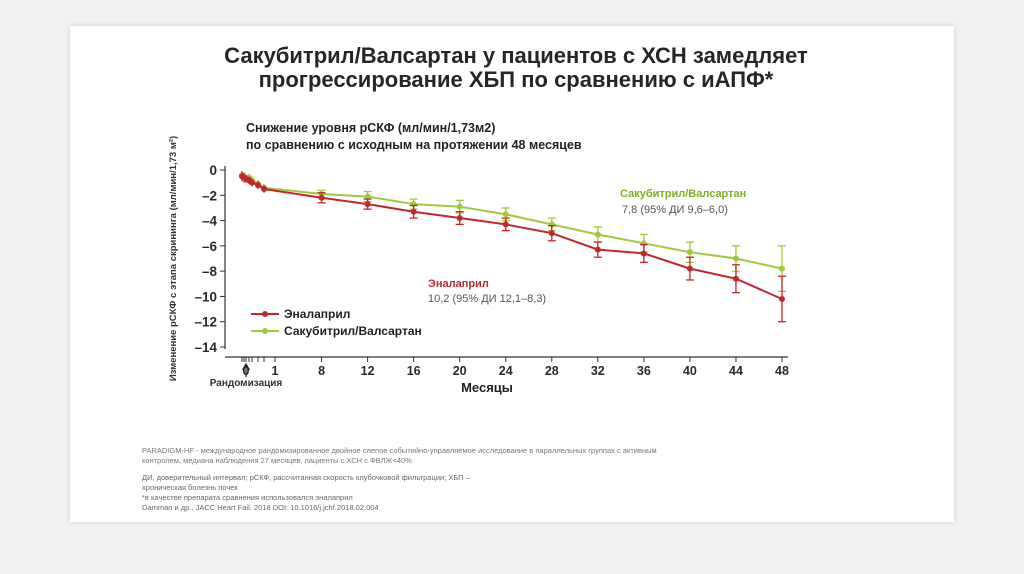 The image size is (1024, 574). I want to click on x-tick-label: 44, so click(736, 371).